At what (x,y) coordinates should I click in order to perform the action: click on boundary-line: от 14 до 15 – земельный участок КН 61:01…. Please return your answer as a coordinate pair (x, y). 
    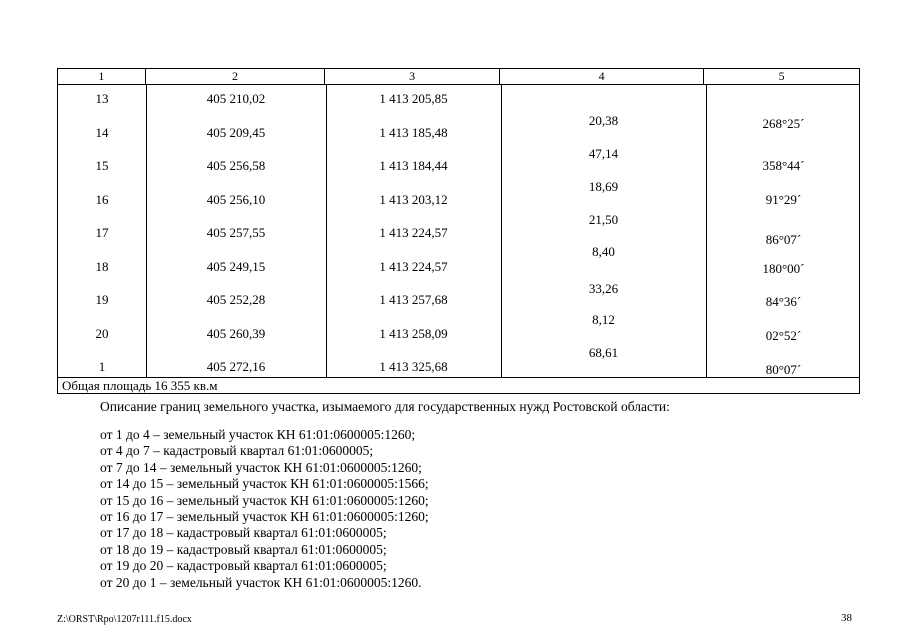
    Looking at the image, I should click on (264, 484).